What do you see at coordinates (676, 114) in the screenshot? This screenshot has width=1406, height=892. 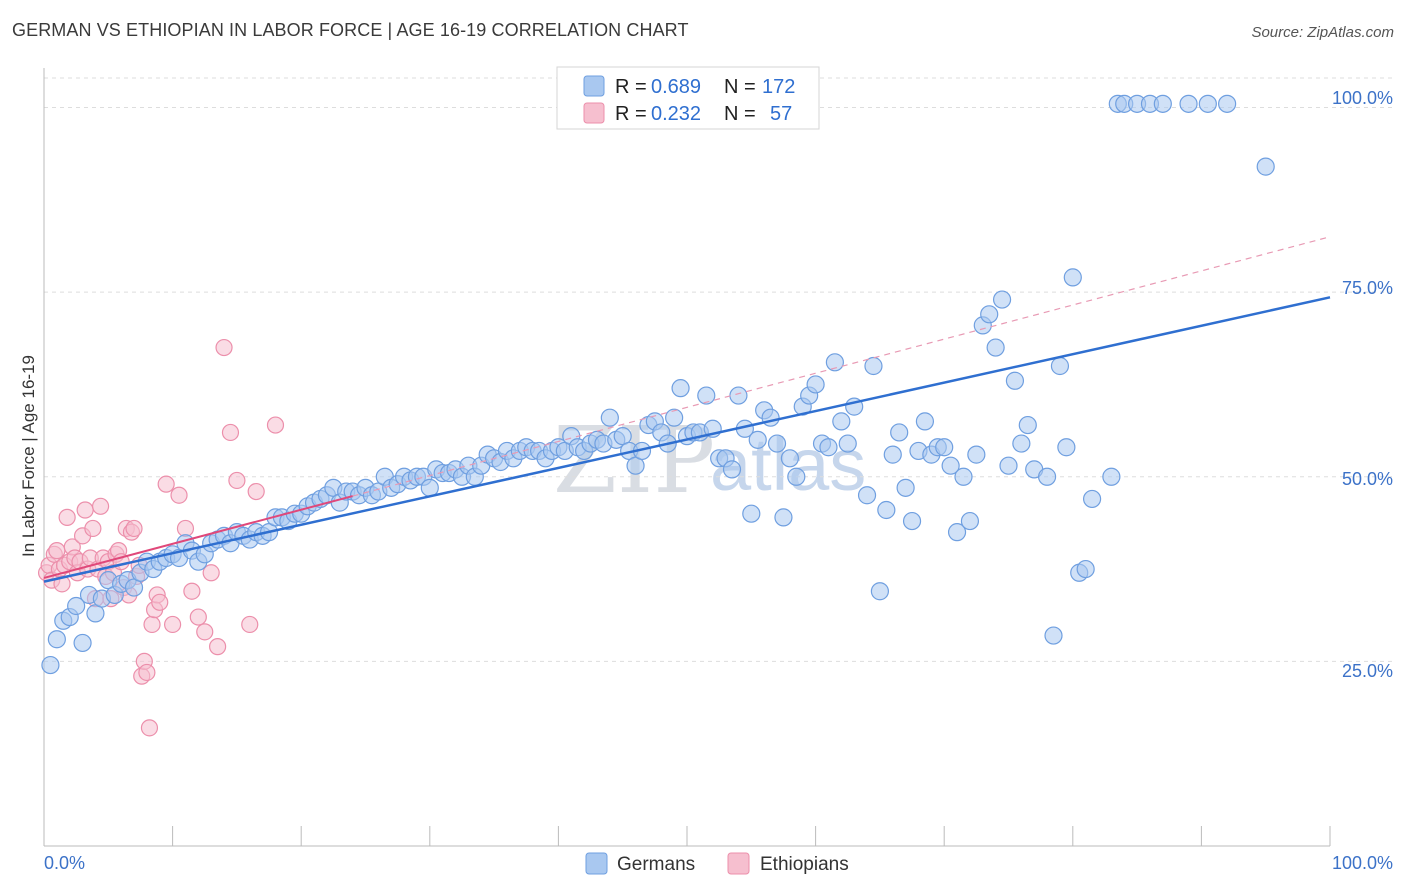 I see `ethiopian-r-value: 0.232` at bounding box center [676, 114].